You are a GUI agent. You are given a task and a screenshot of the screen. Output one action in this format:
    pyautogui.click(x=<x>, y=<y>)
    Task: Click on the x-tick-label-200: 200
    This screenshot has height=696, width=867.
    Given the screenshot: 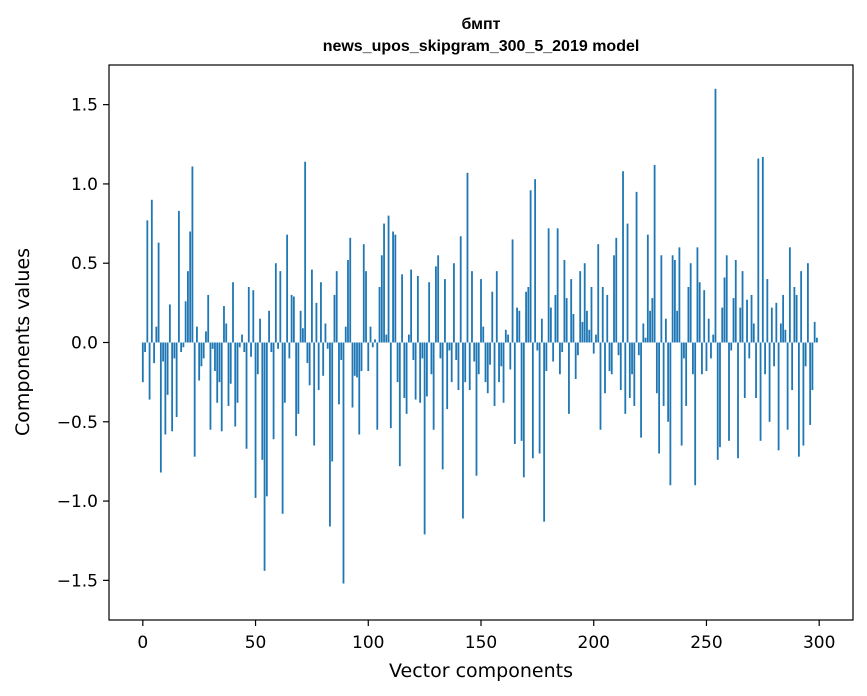 What is the action you would take?
    pyautogui.click(x=594, y=643)
    